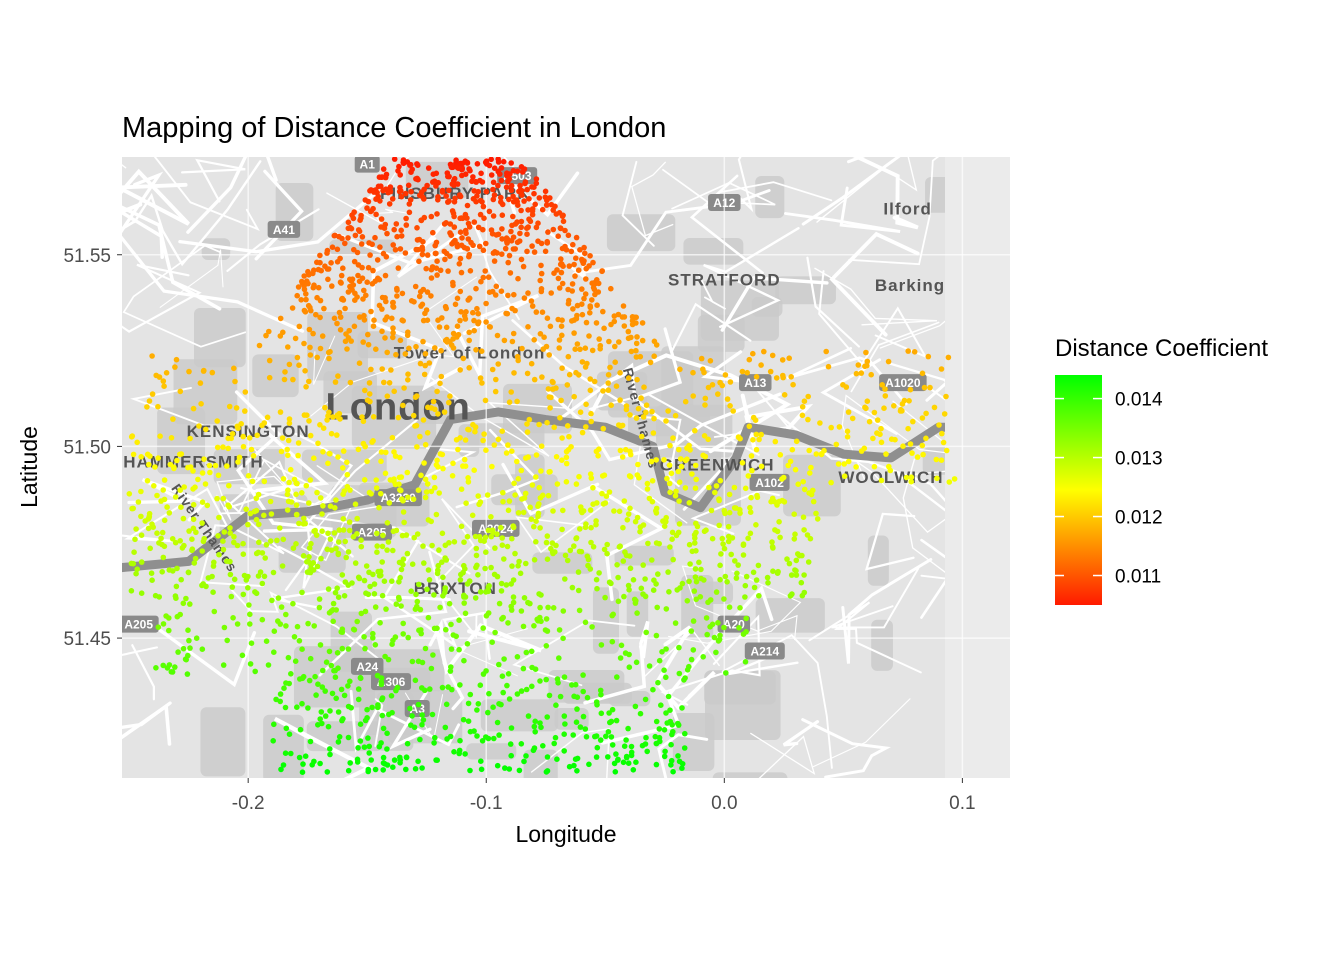 This screenshot has height=960, width=1344. Describe the element at coordinates (1139, 518) in the screenshot. I see `legend-tick-label: 0.012` at that location.